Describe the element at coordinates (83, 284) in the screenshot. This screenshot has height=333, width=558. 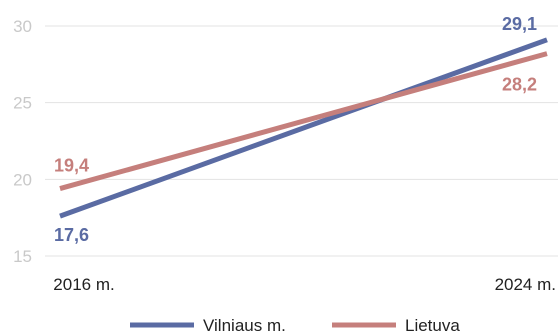
I see `x-tick-label: 2016 m.` at that location.